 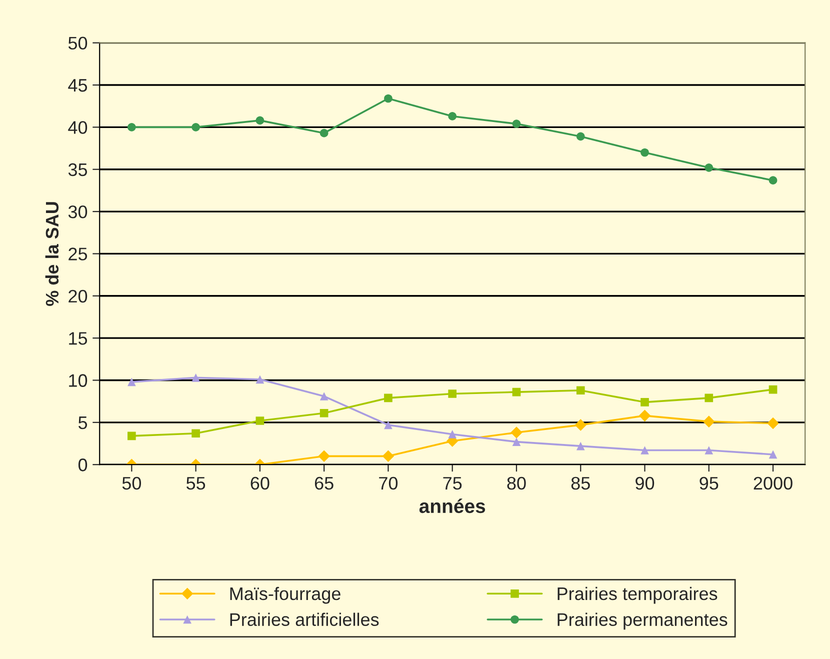 What do you see at coordinates (78, 254) in the screenshot?
I see `y-tick-label: 25` at bounding box center [78, 254].